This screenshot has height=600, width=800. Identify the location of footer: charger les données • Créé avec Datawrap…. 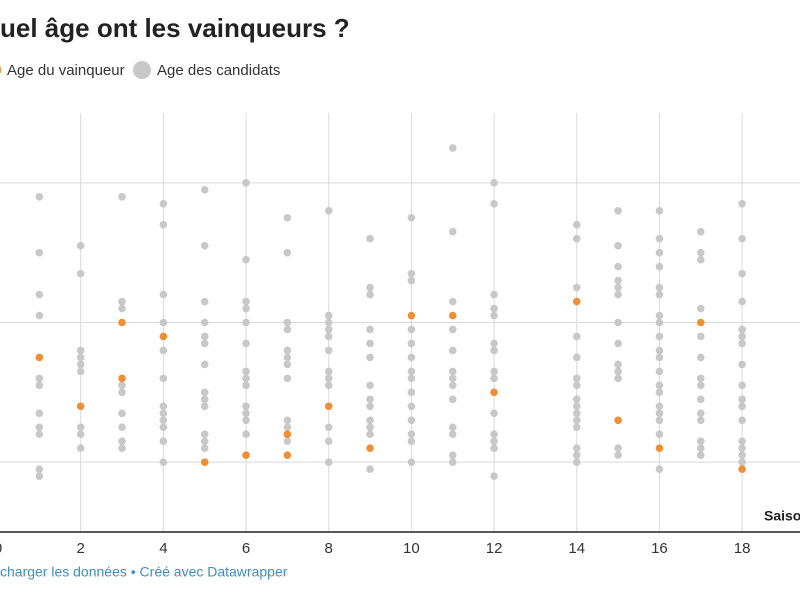
(144, 572).